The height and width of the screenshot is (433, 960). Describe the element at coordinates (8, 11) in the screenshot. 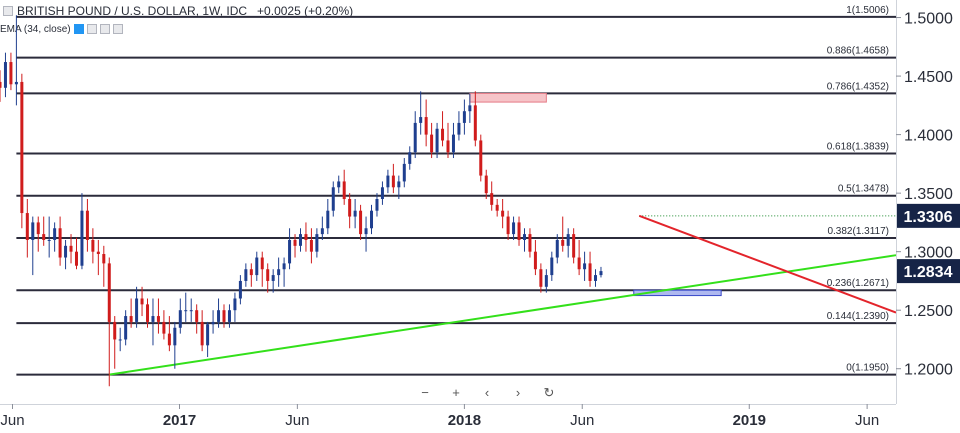

I see `collapse-toggle-icon` at that location.